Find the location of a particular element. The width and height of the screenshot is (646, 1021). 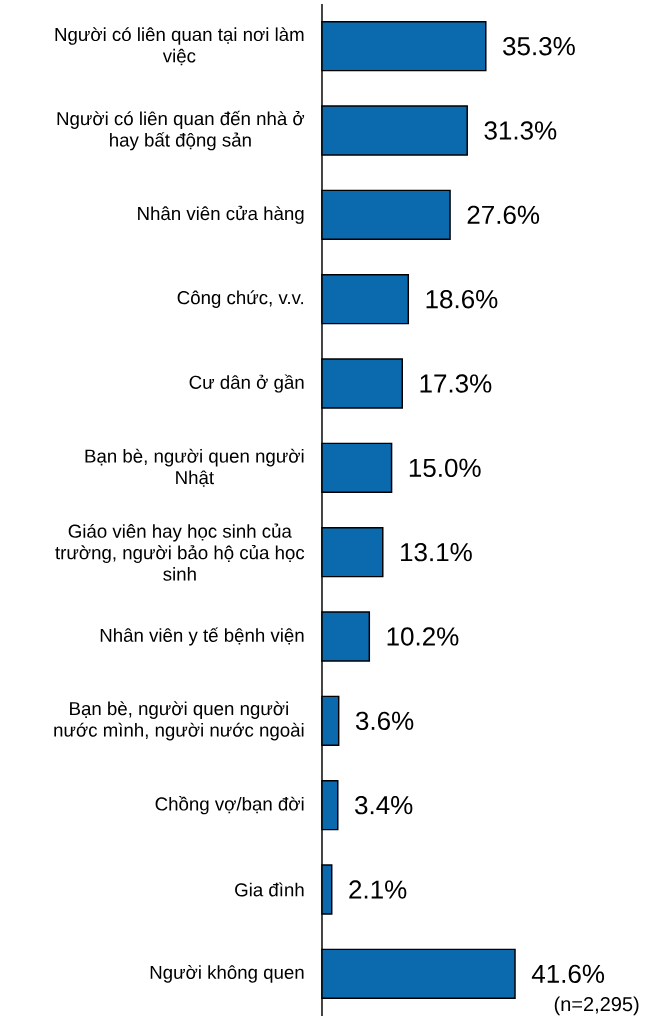

y-tick-label: Nhân viên y tế bệnh viện is located at coordinates (202, 636).